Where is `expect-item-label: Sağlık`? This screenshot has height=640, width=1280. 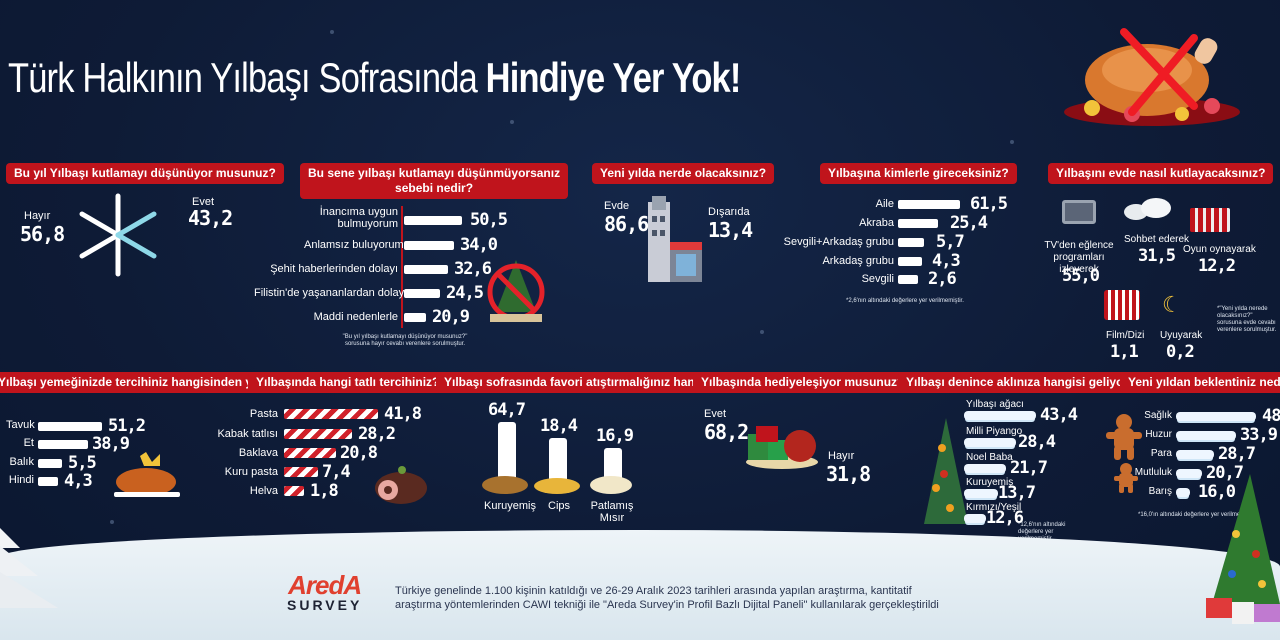 expect-item-label: Sağlık is located at coordinates (1158, 415).